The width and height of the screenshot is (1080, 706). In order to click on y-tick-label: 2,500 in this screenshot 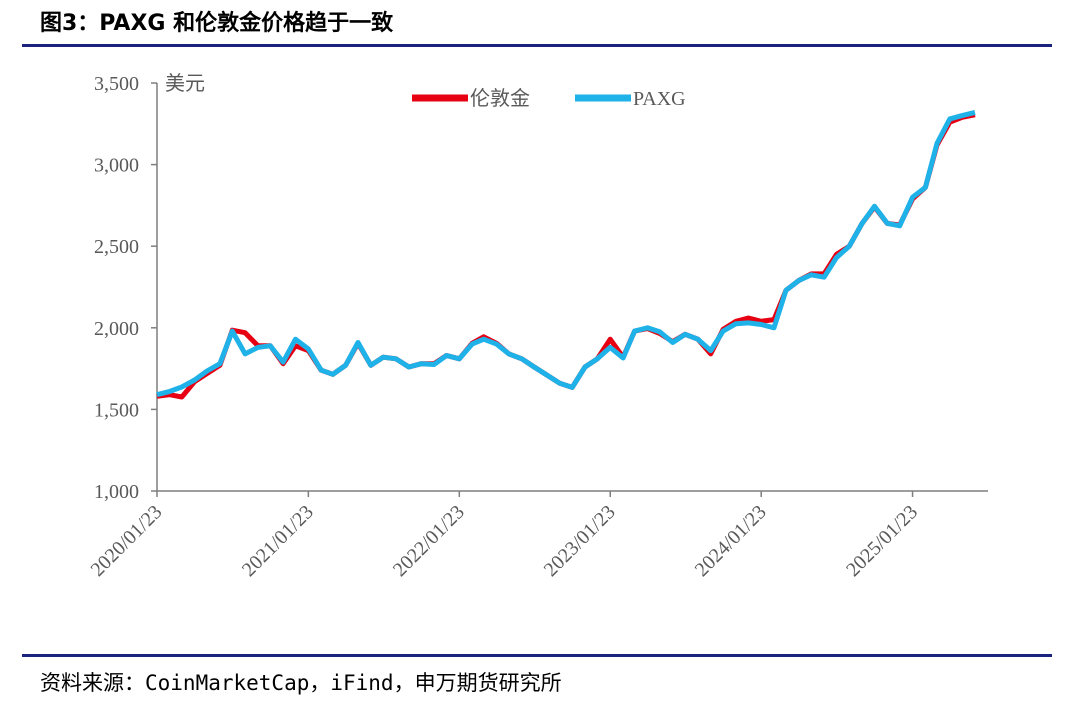, I will do `click(116, 247)`.